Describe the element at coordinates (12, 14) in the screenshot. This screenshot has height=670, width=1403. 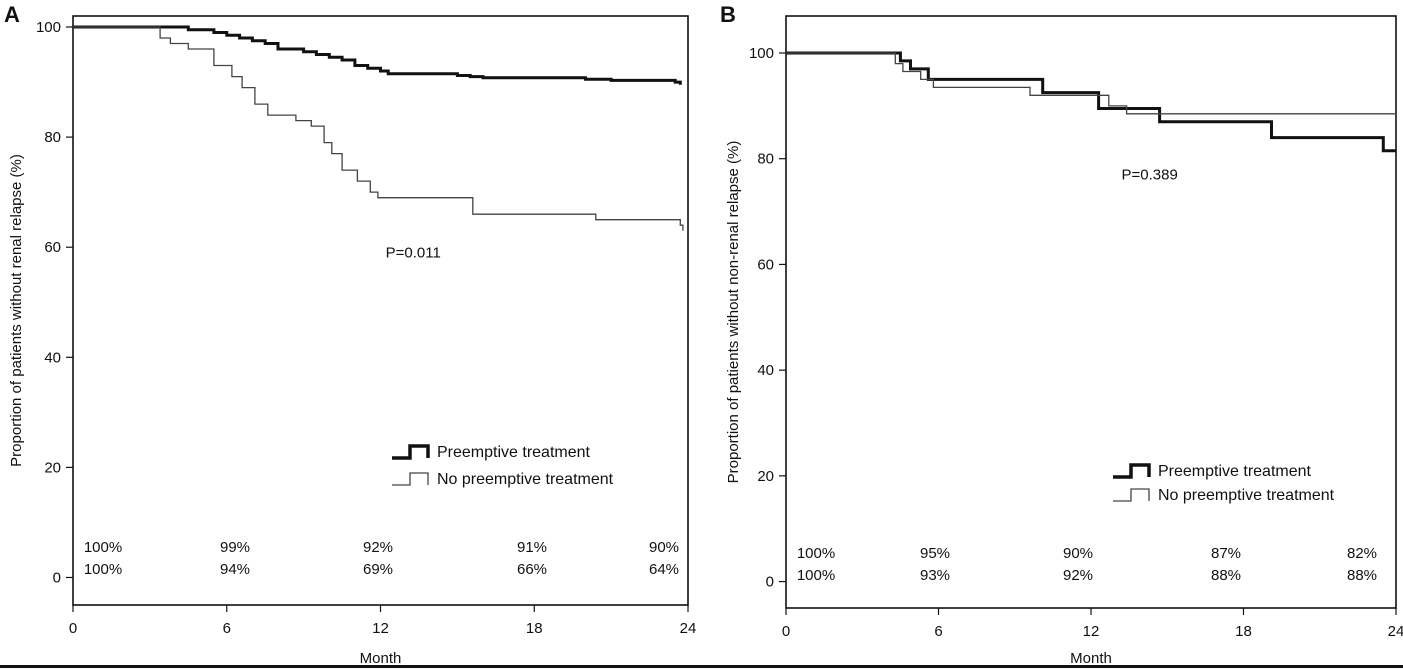
I see `panel-letter: A` at that location.